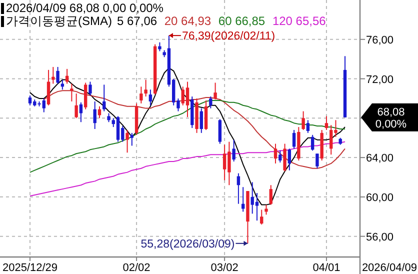 The height and width of the screenshot is (274, 418). I want to click on text: 60 66,85, so click(242, 21).